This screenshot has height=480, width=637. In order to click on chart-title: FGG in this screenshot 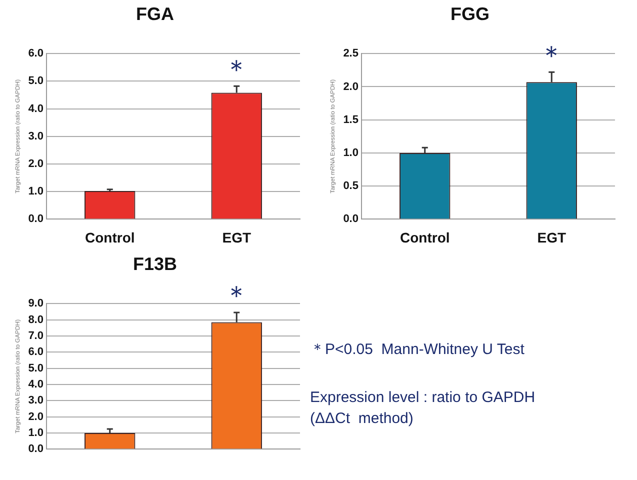, I will do `click(470, 14)`.